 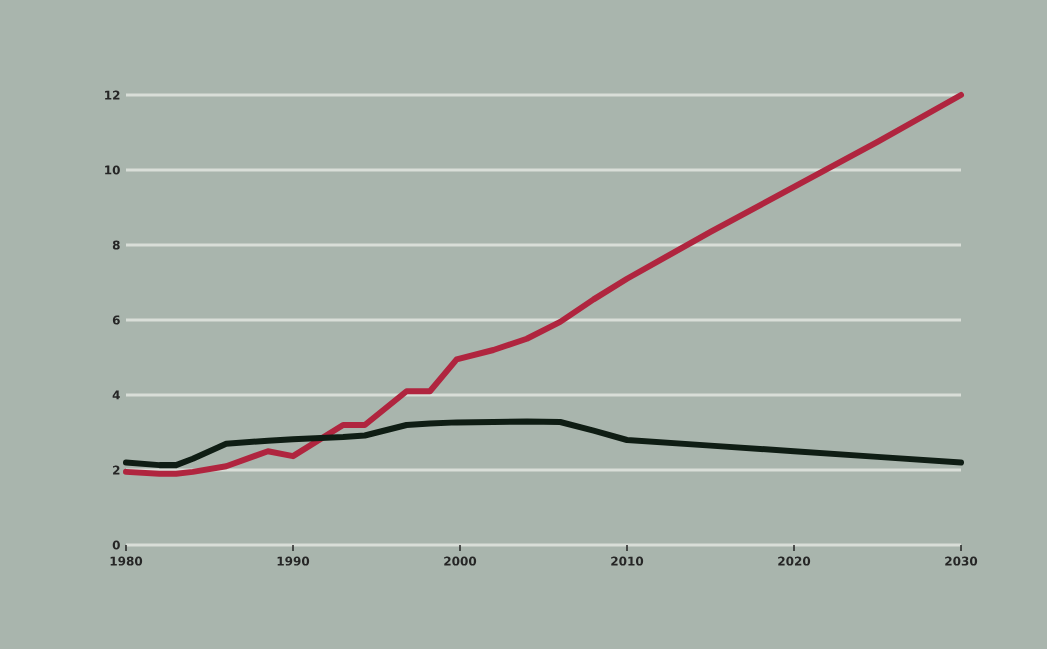 What do you see at coordinates (126, 561) in the screenshot?
I see `x-tick-label: 1980` at bounding box center [126, 561].